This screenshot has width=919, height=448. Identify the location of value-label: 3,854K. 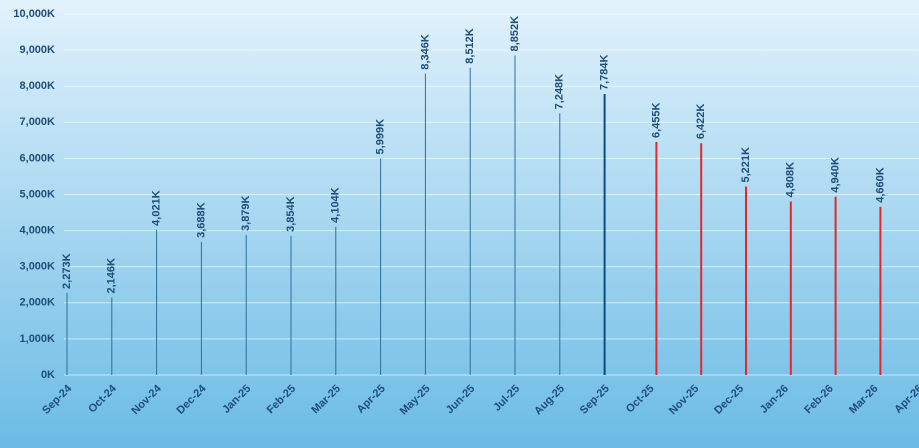
(291, 214).